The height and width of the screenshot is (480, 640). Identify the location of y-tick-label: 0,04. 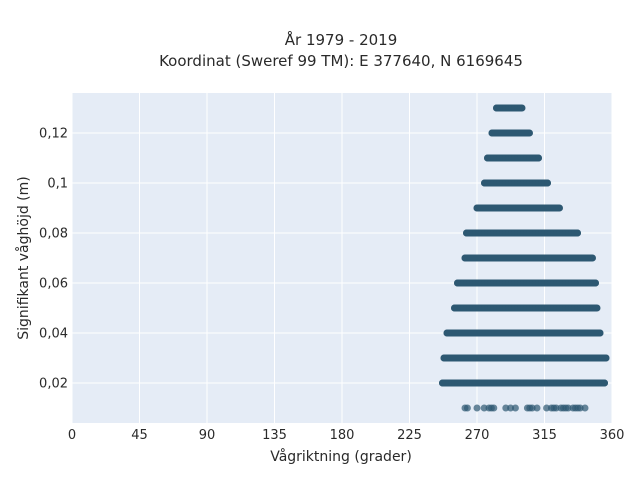
(53, 334).